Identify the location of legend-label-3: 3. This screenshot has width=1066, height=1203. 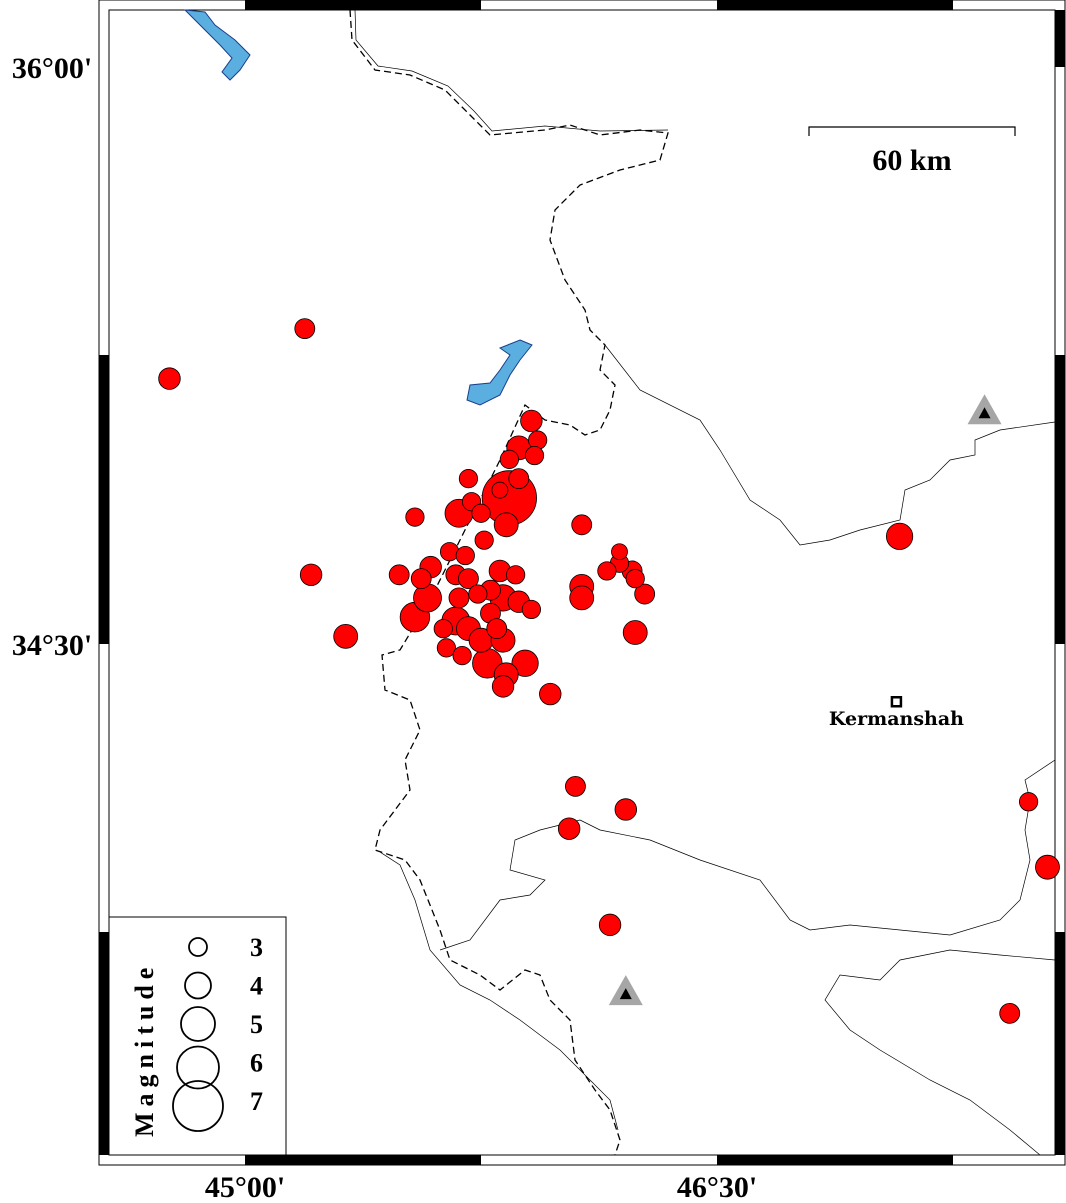
(256, 947).